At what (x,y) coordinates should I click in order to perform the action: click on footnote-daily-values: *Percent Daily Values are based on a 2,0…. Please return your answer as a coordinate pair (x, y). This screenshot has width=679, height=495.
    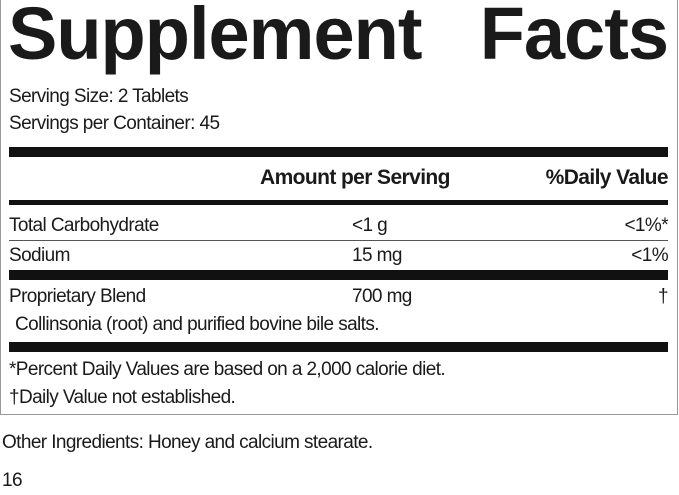
    Looking at the image, I should click on (227, 369).